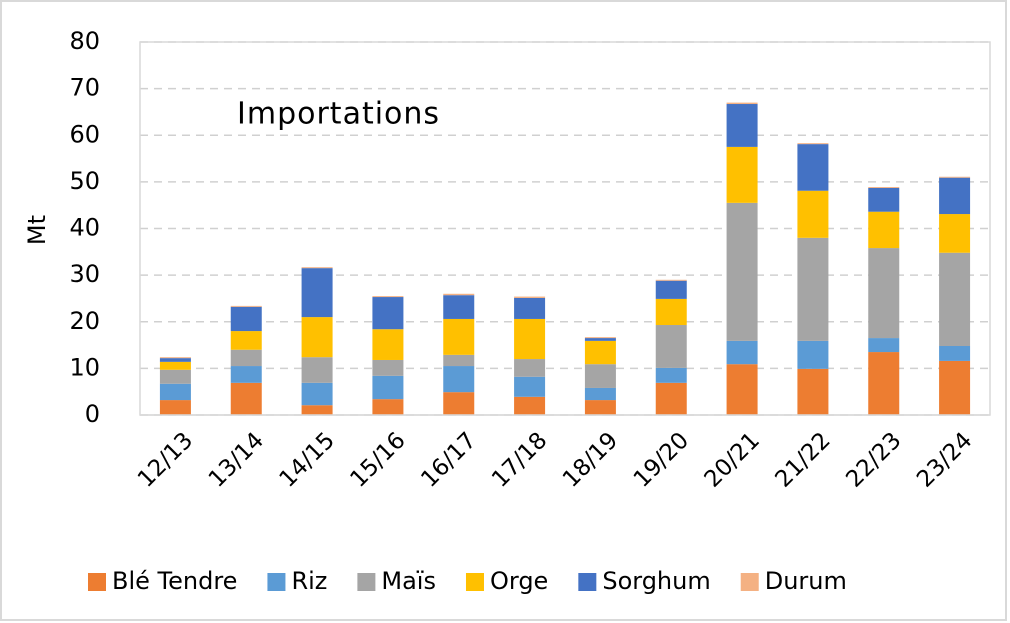  What do you see at coordinates (408, 581) in the screenshot?
I see `legend-label: Maïs` at bounding box center [408, 581].